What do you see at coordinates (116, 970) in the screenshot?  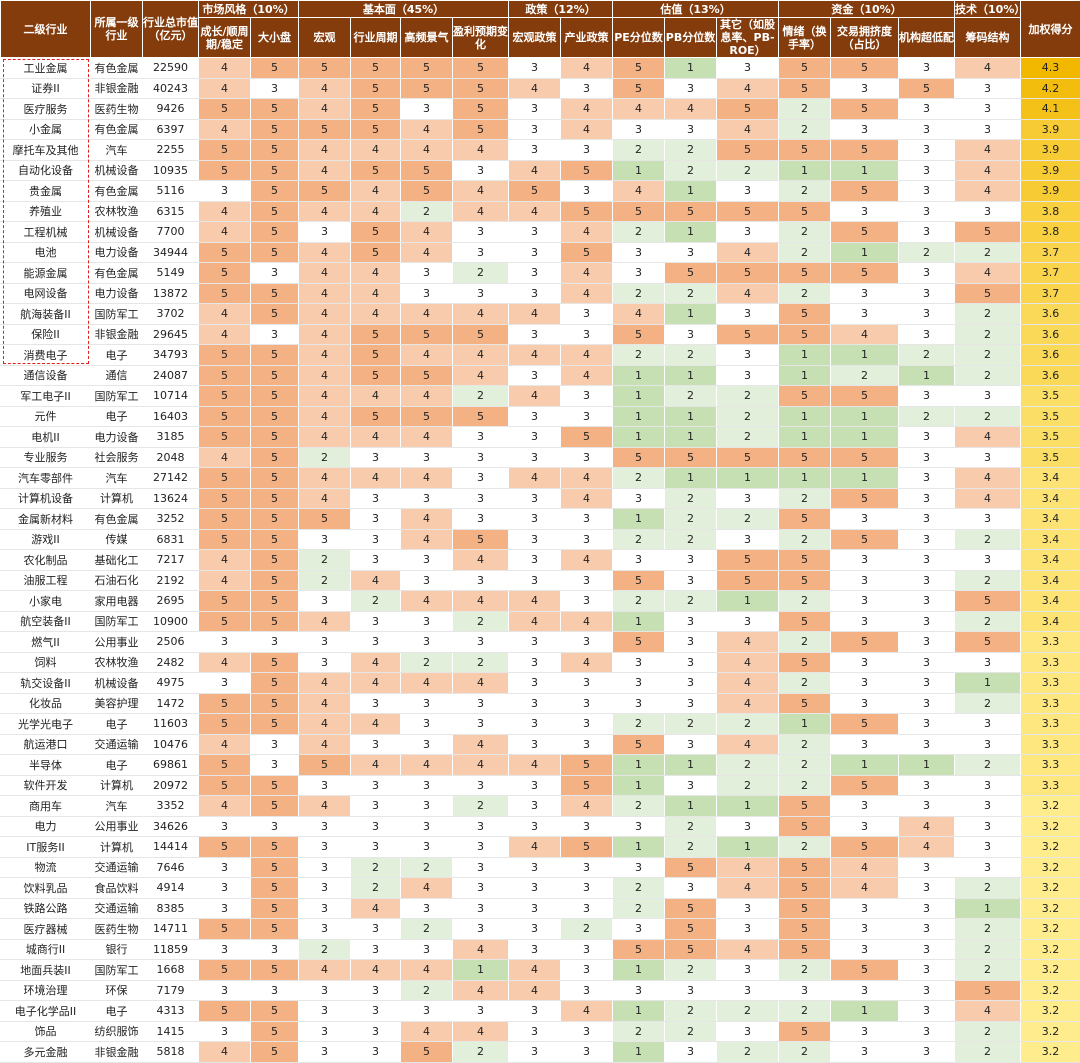 I see `parent-industry: 国防军工` at bounding box center [116, 970].